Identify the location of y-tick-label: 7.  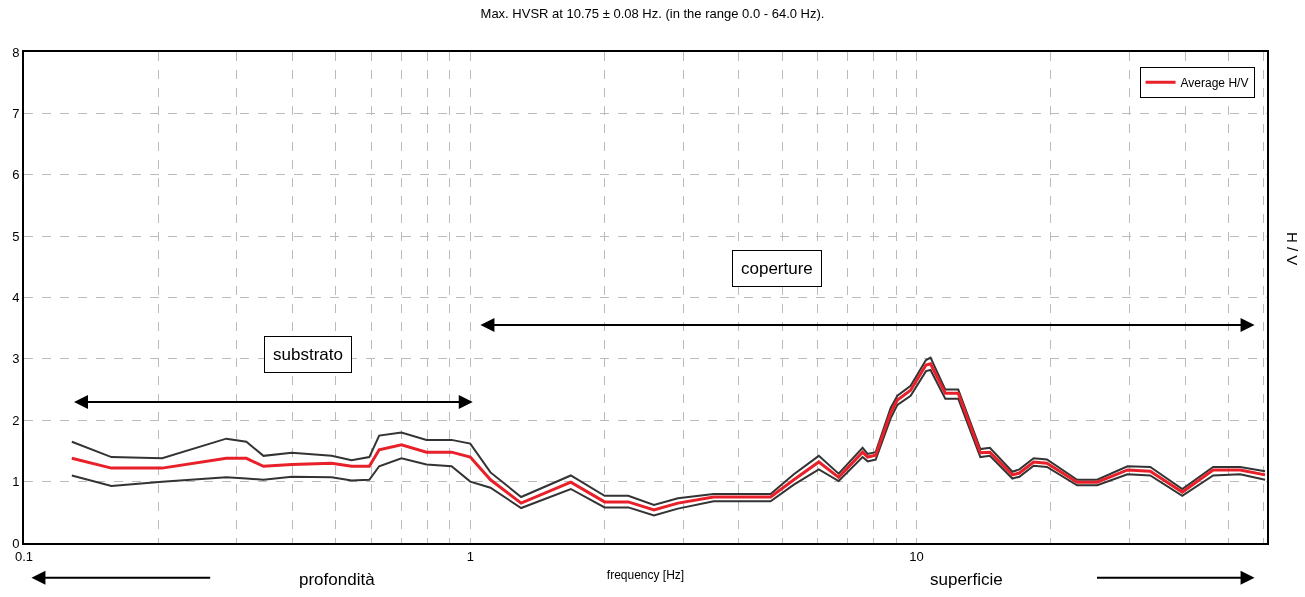
(16, 113).